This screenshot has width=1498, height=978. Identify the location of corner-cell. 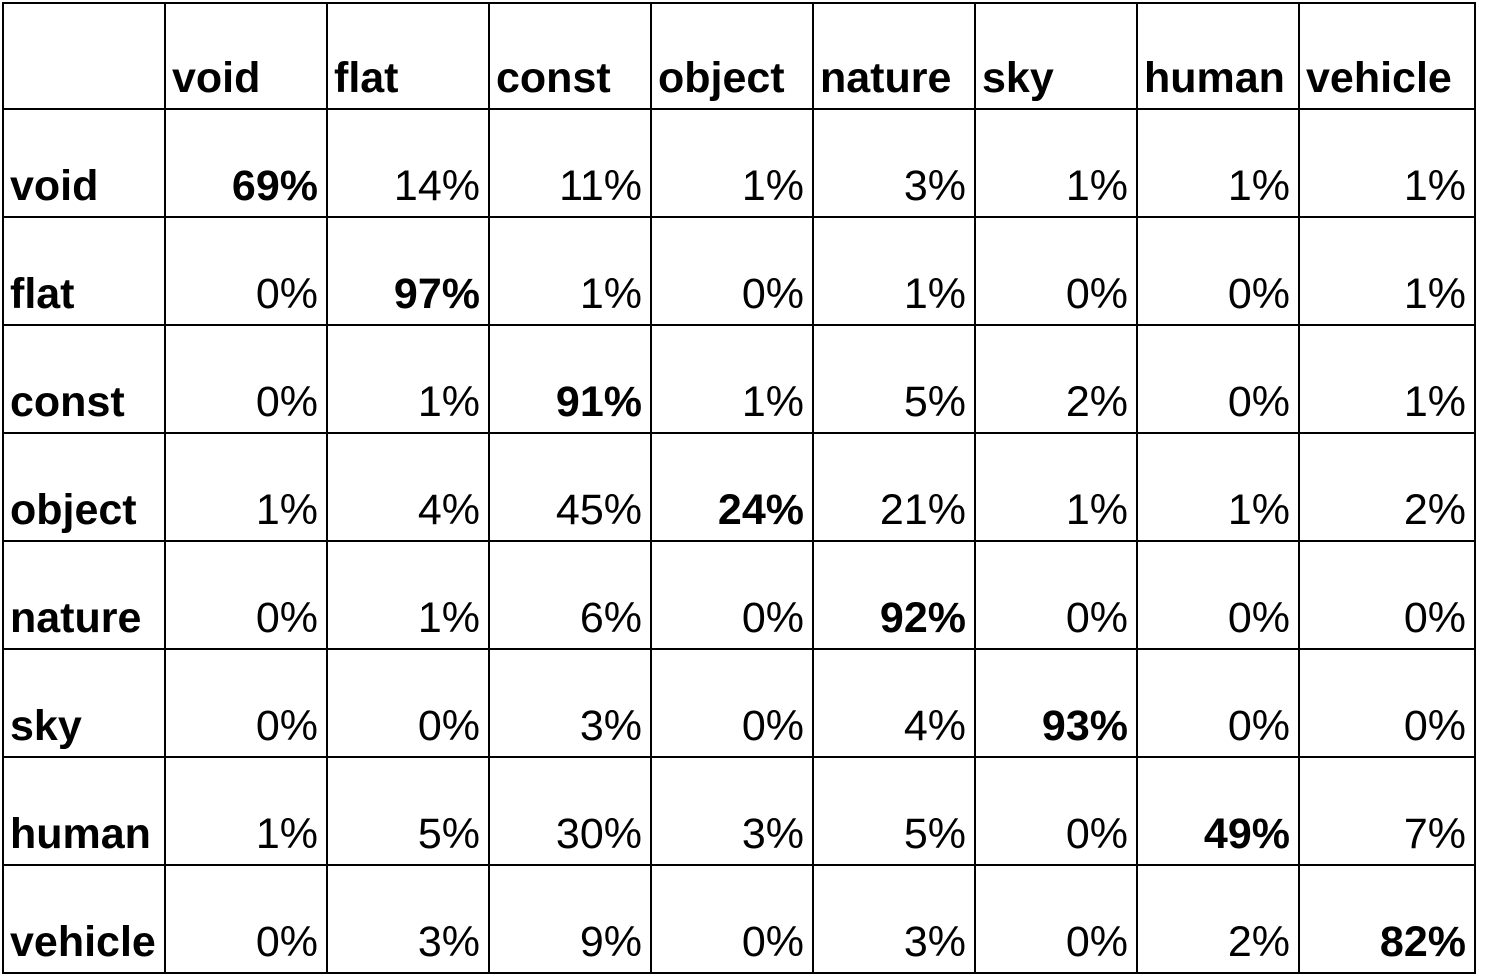
(84, 56).